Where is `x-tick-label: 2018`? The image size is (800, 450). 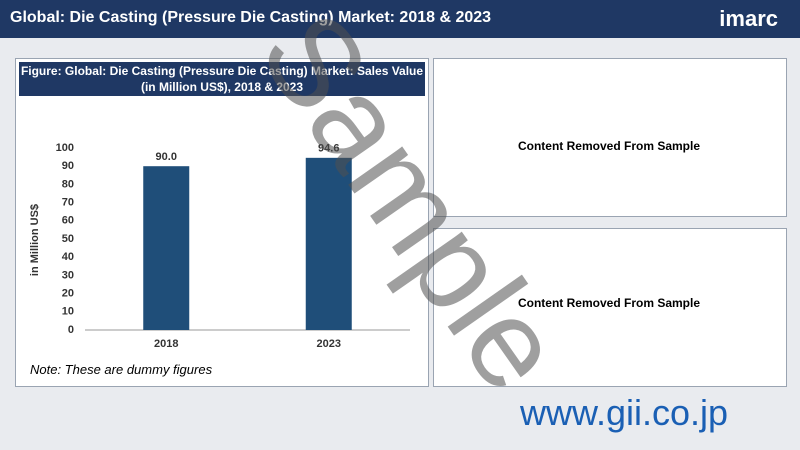
x-tick-label: 2018 is located at coordinates (166, 344).